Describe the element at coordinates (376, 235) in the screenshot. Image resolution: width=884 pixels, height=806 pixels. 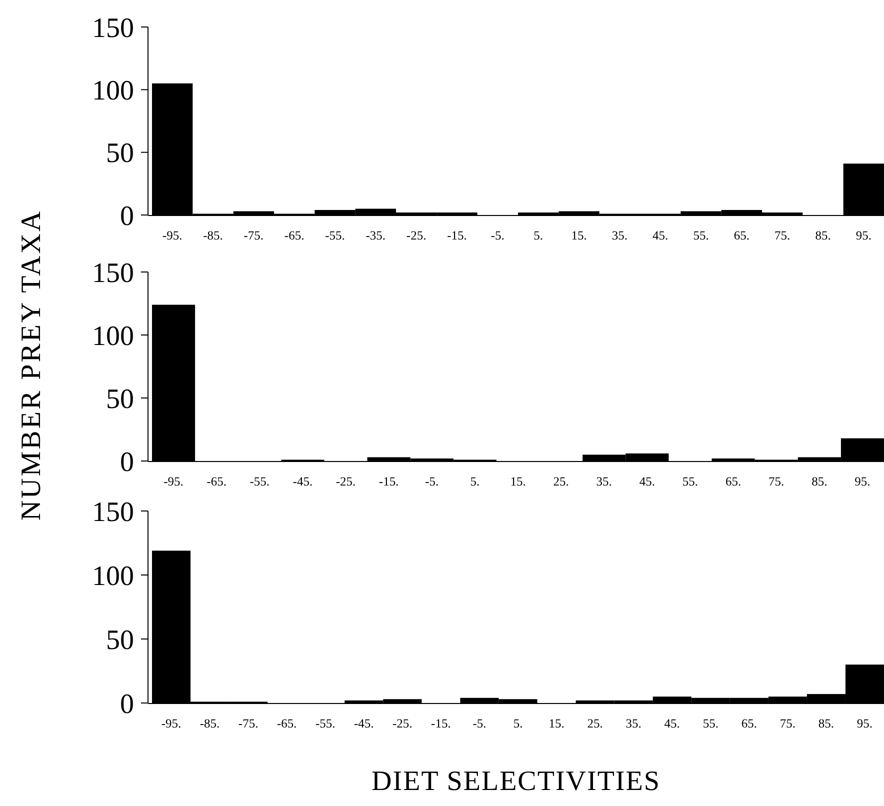
I see `x-tick-label: -35.` at that location.